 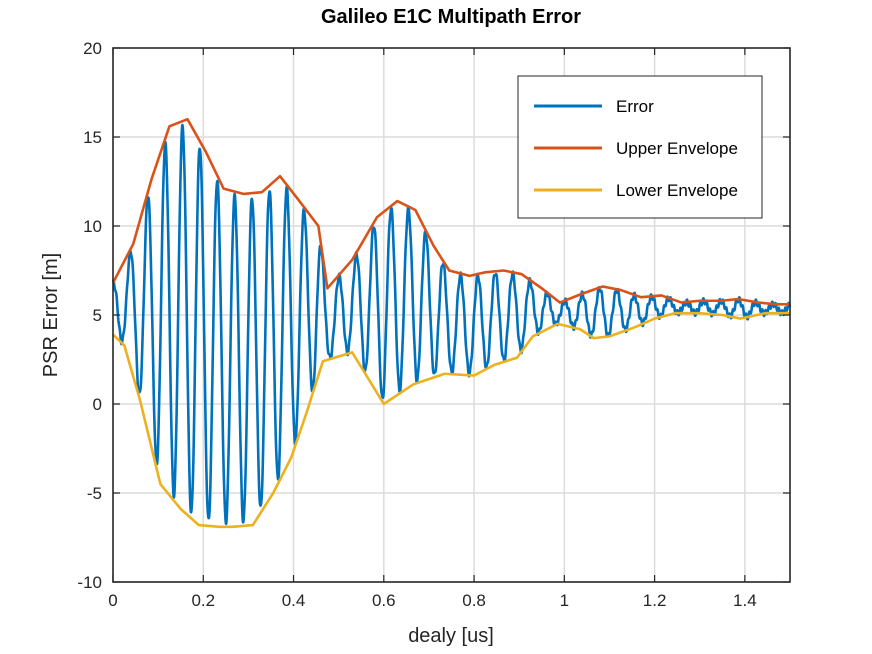 I want to click on y-tick-label: 15, so click(x=92, y=137).